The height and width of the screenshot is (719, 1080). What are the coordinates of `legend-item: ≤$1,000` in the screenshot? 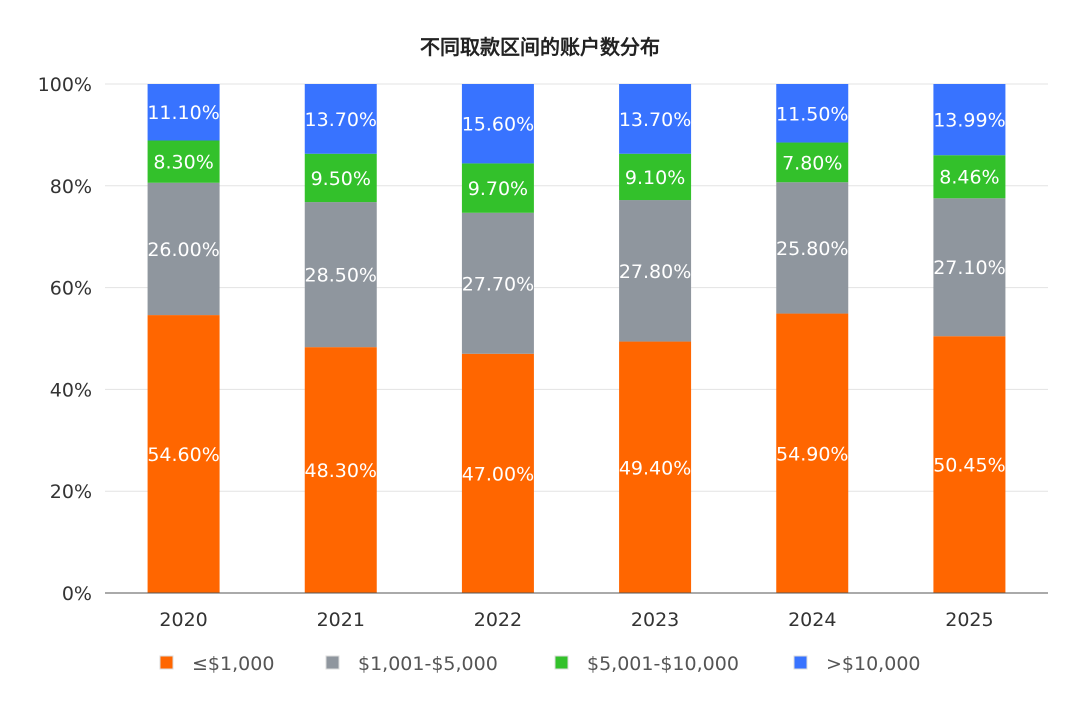 It's located at (216, 664).